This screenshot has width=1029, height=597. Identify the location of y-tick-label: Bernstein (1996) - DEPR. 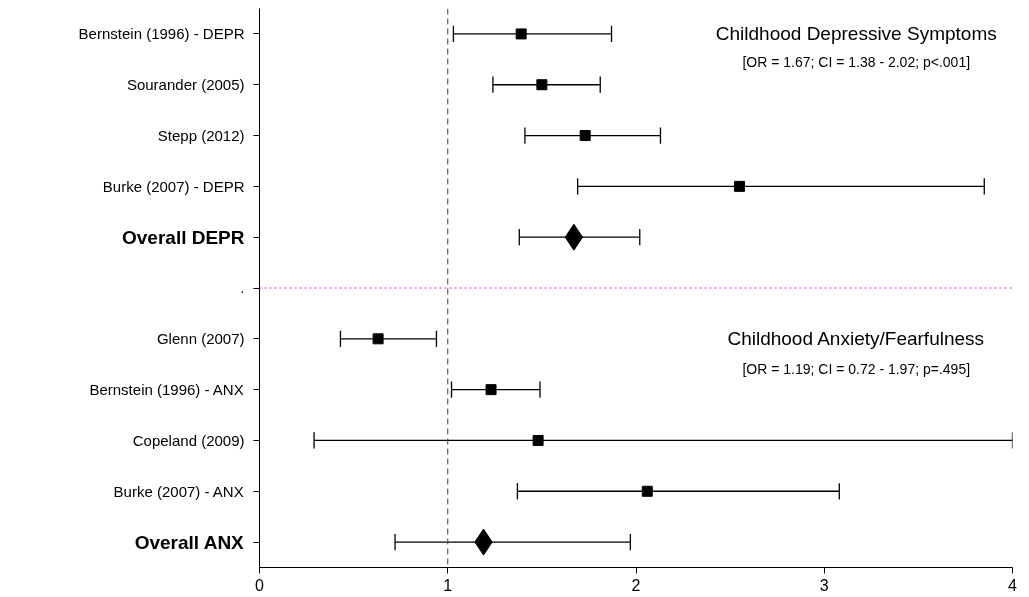
(161, 34).